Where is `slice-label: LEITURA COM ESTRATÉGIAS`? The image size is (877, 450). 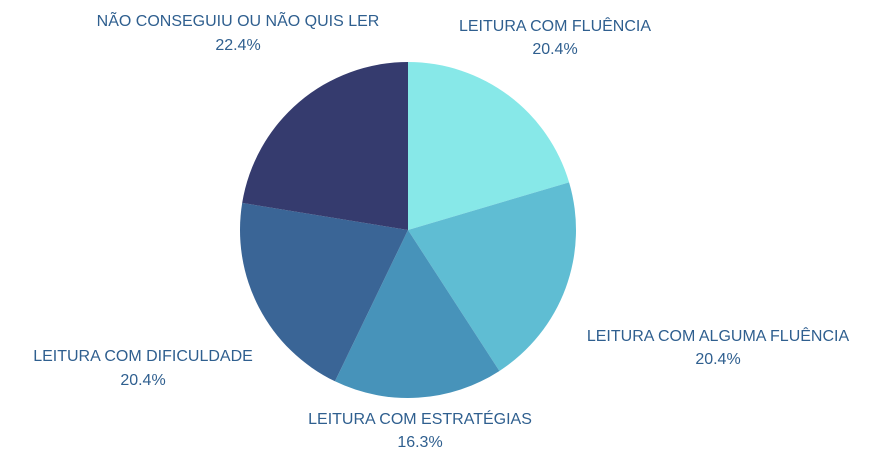 slice-label: LEITURA COM ESTRATÉGIAS is located at coordinates (420, 418).